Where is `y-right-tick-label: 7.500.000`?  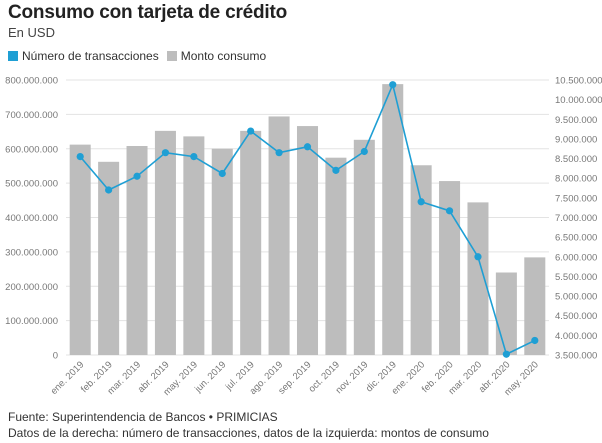
y-right-tick-label: 7.500.000 is located at coordinates (576, 198).